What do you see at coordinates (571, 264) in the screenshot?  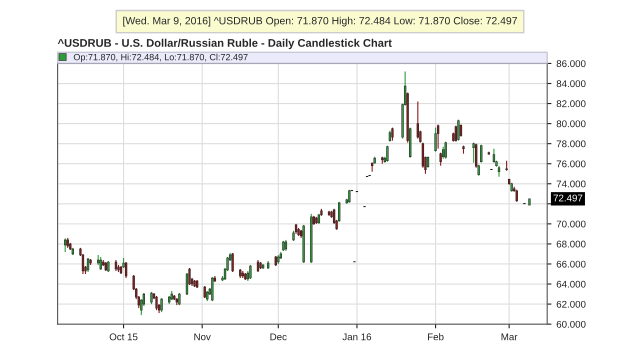 I see `y-tick-label: 66.000` at bounding box center [571, 264].